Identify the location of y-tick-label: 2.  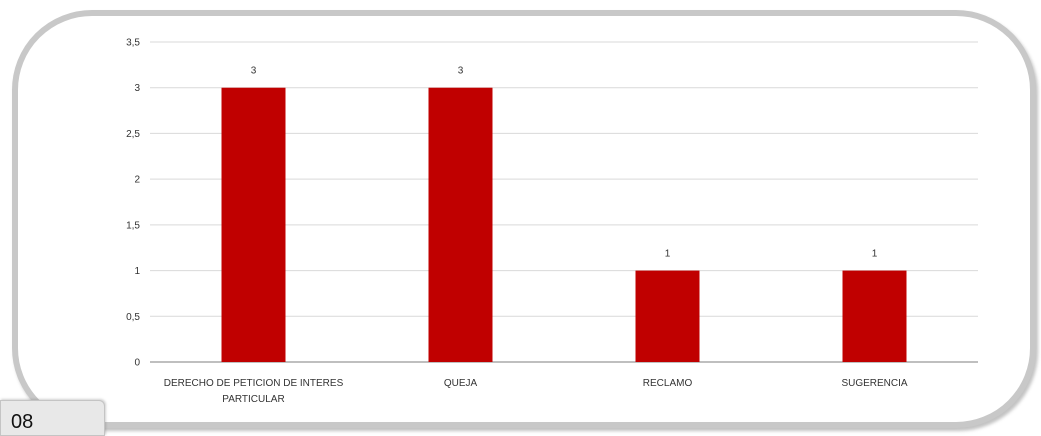
(137, 180).